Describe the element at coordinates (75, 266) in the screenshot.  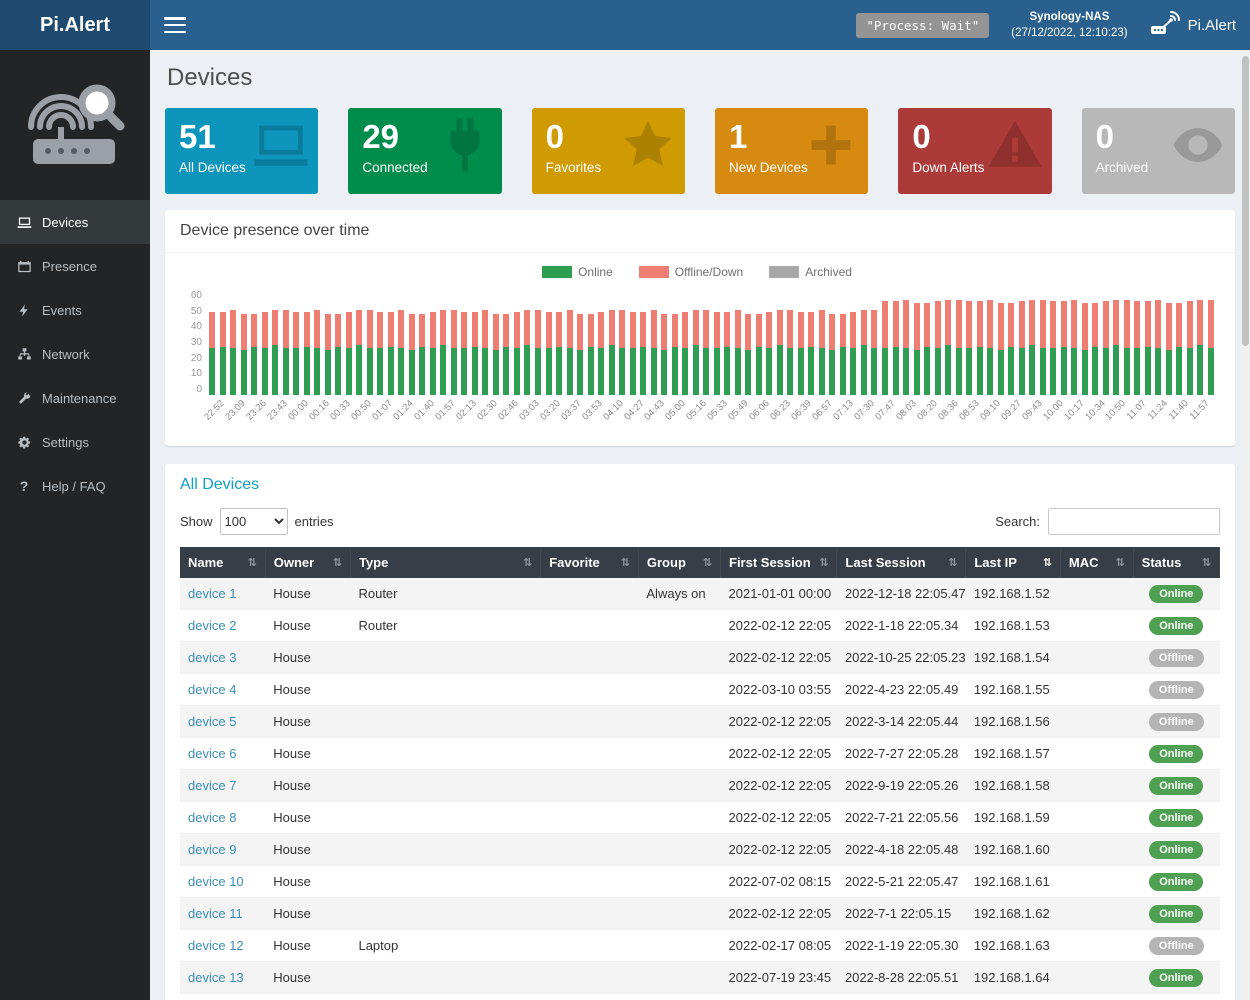
I see `sidebar-item-presence: Presence` at that location.